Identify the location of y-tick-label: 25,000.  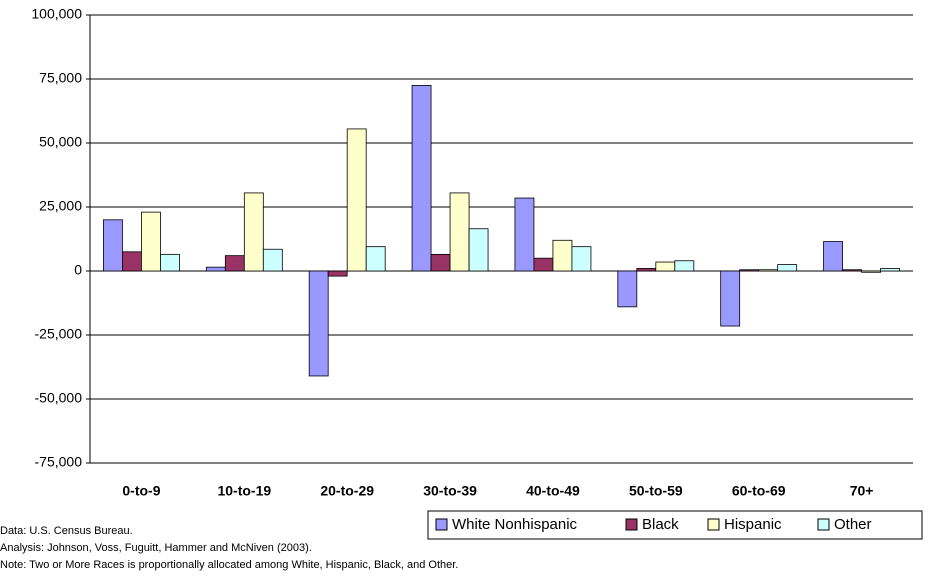
(60, 206).